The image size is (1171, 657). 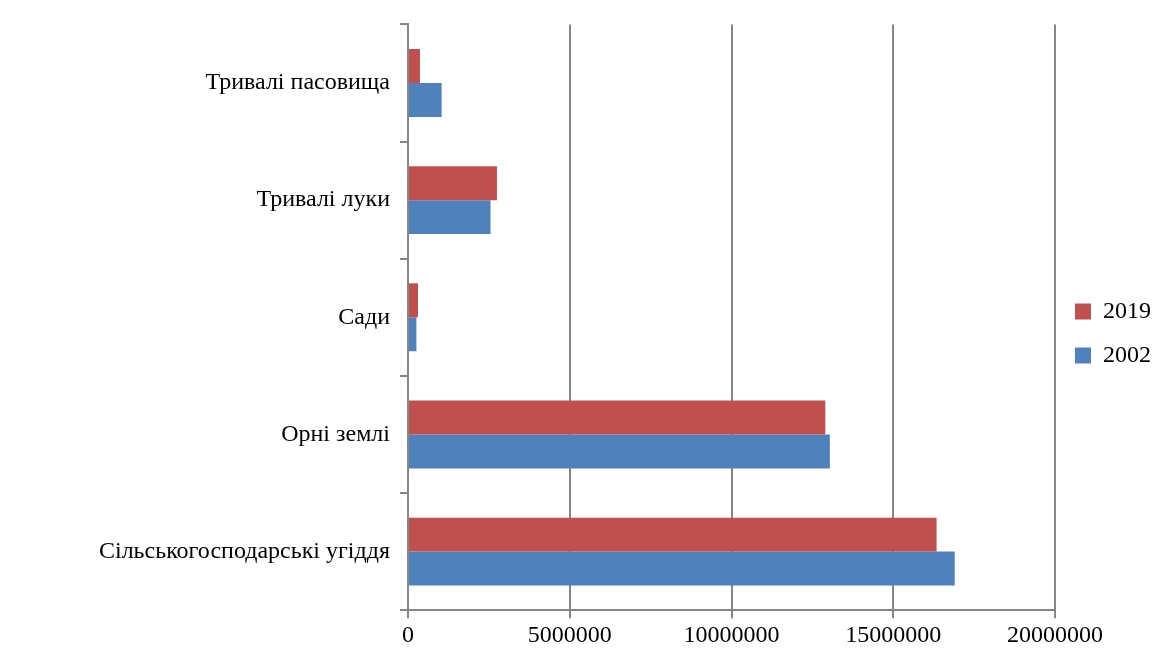 I want to click on x-tick-label: 0, so click(x=408, y=633).